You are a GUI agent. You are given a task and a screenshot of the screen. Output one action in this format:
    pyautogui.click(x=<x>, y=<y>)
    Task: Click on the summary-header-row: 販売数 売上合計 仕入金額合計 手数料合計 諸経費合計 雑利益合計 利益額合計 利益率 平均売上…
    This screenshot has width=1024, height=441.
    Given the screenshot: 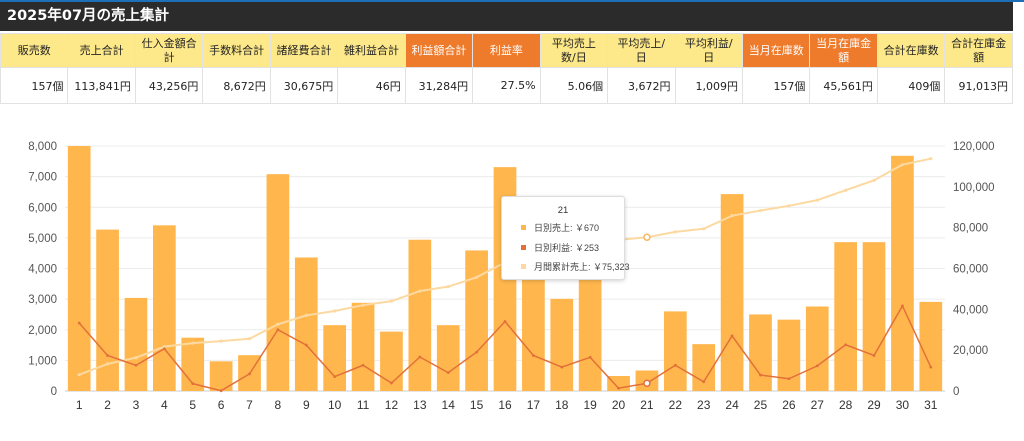 What is the action you would take?
    pyautogui.click(x=506, y=50)
    